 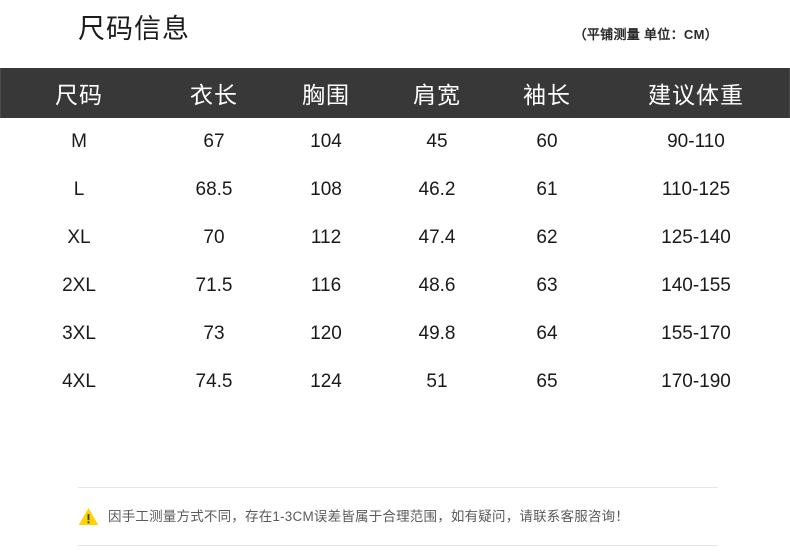 What do you see at coordinates (326, 286) in the screenshot?
I see `cell-bust: 116` at bounding box center [326, 286].